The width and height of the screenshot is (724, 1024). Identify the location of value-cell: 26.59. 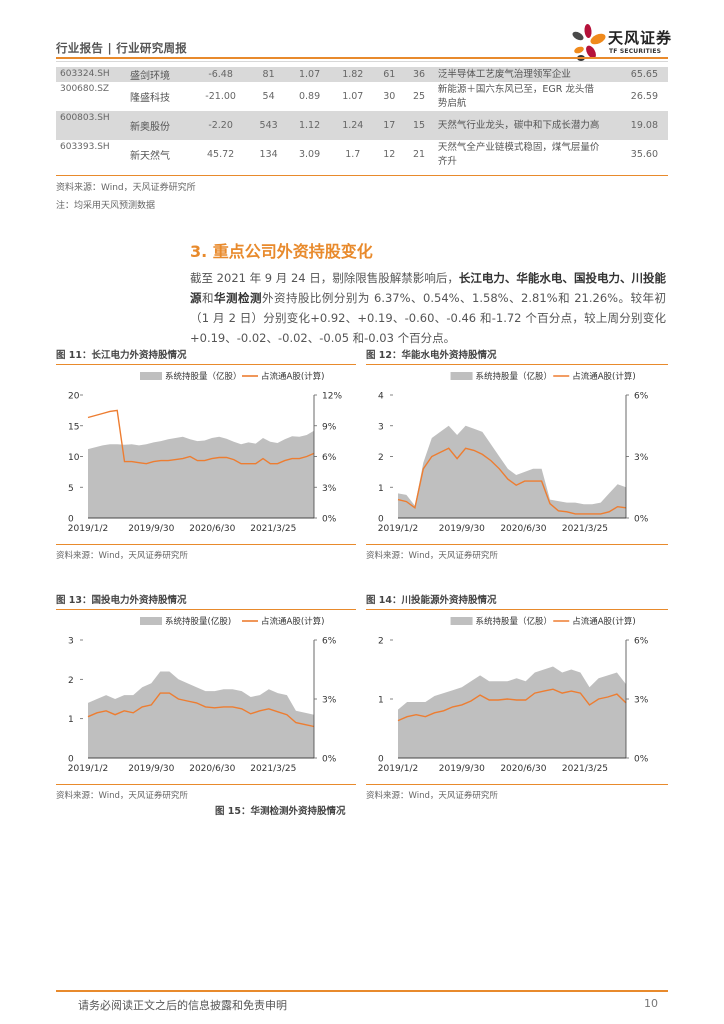
(644, 96).